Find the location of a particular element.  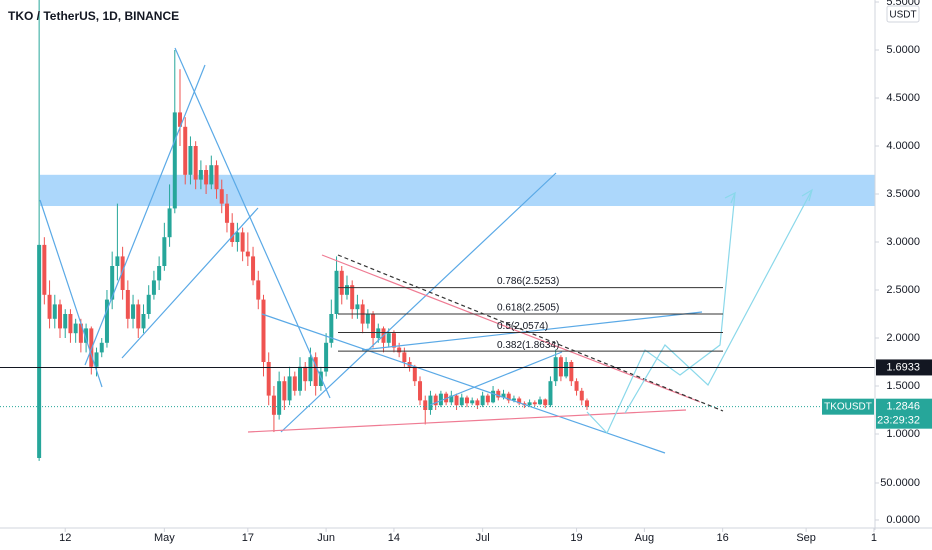

x-tick-label: Sep is located at coordinates (806, 538).